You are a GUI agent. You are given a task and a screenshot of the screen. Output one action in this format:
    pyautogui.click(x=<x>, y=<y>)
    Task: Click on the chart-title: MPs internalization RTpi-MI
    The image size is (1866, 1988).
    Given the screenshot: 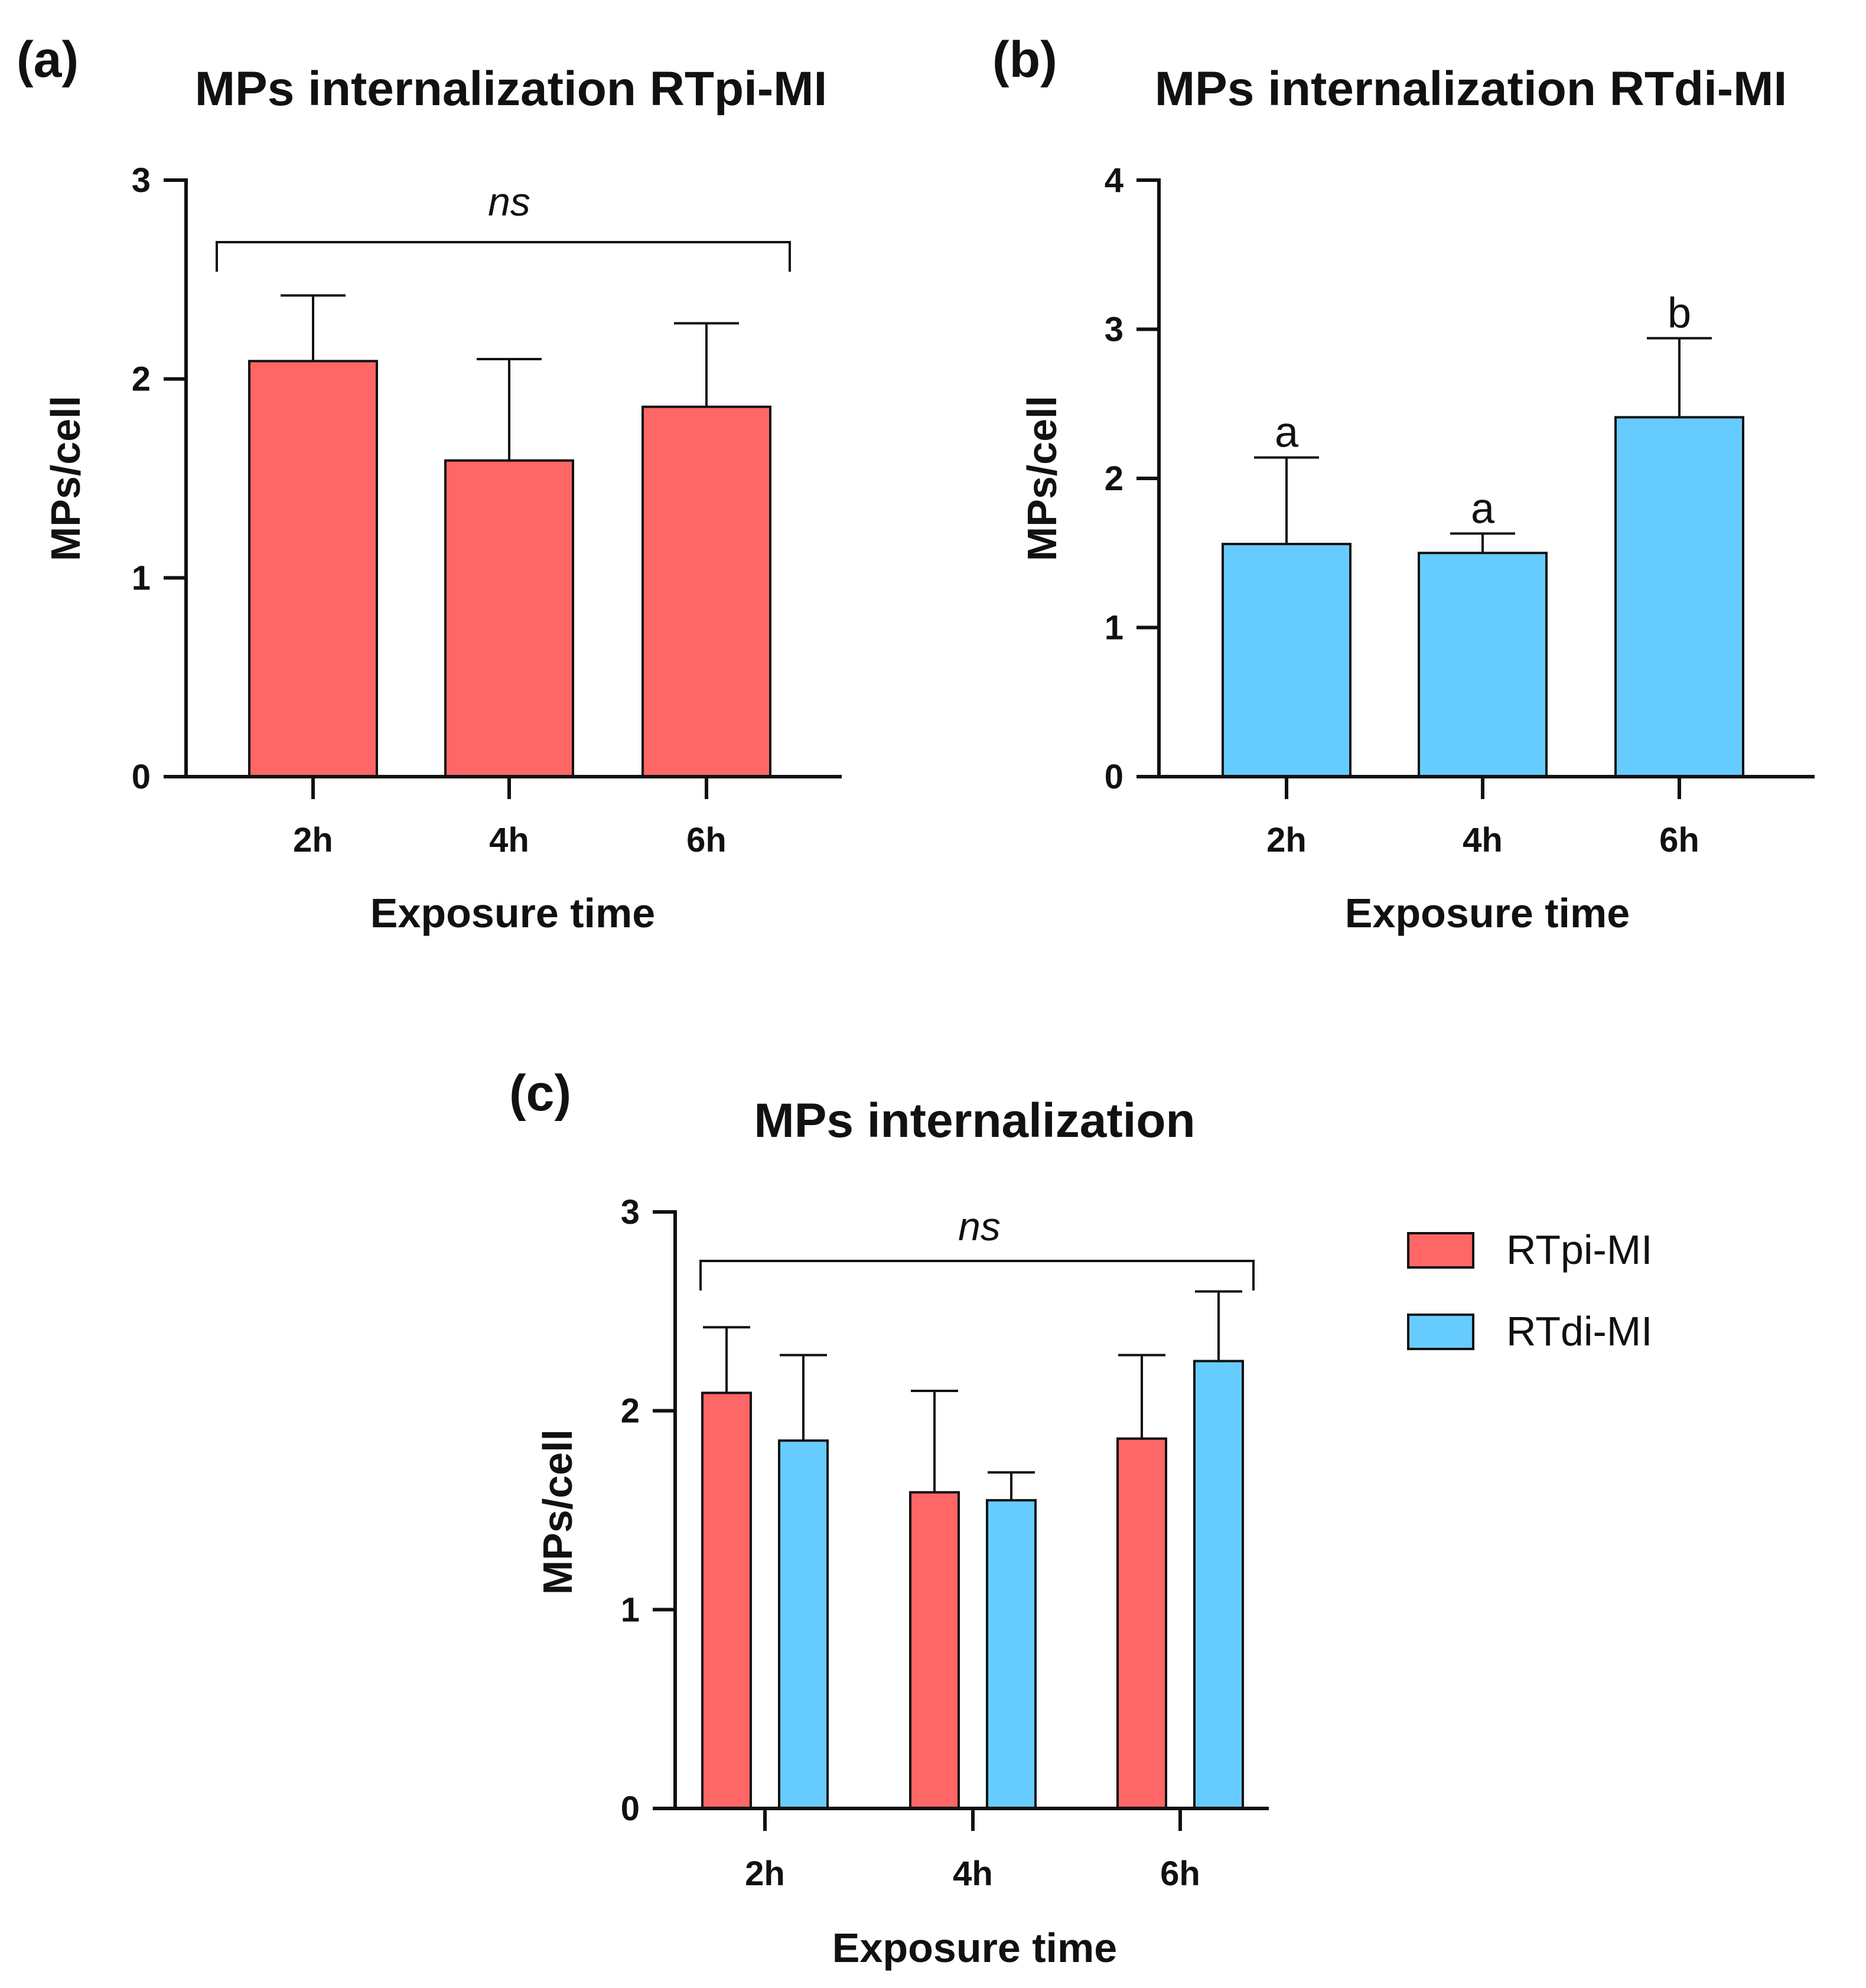 What is the action you would take?
    pyautogui.click(x=512, y=89)
    